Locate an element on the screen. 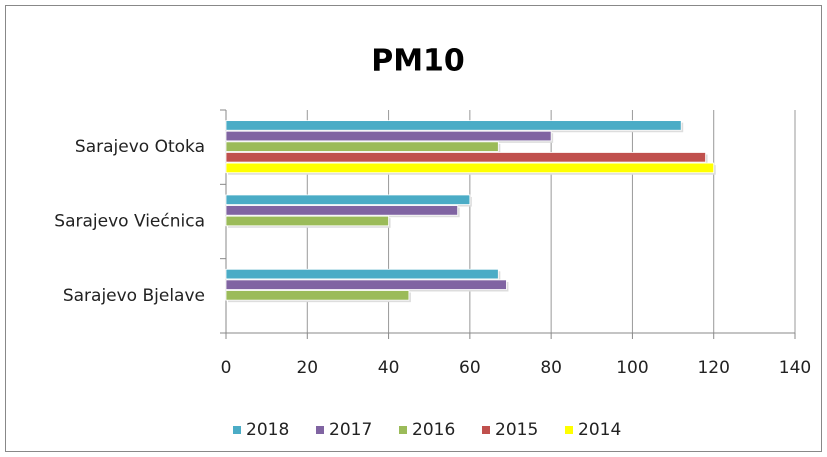 The height and width of the screenshot is (457, 827). legend-label: 2018 is located at coordinates (267, 430).